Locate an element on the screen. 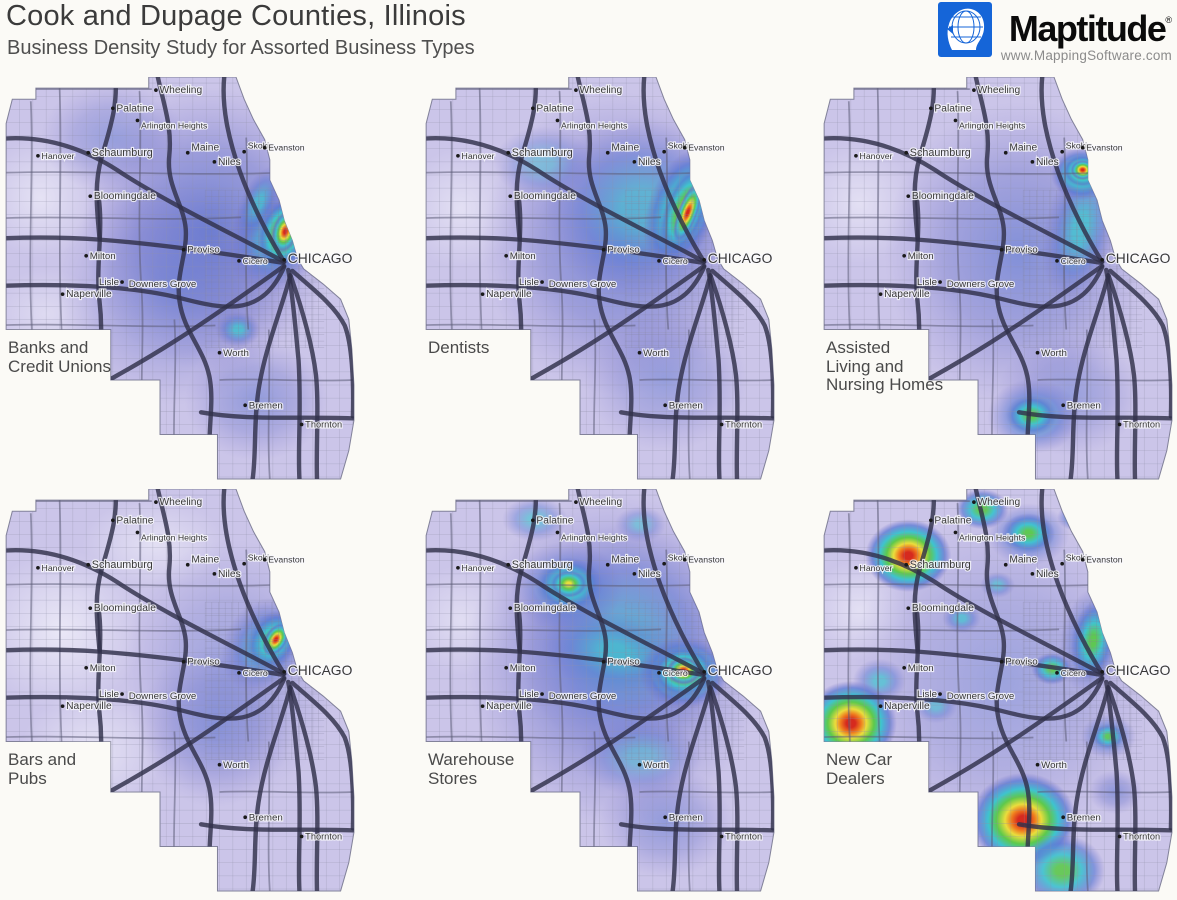  map-label-line: Assisted is located at coordinates (858, 347).